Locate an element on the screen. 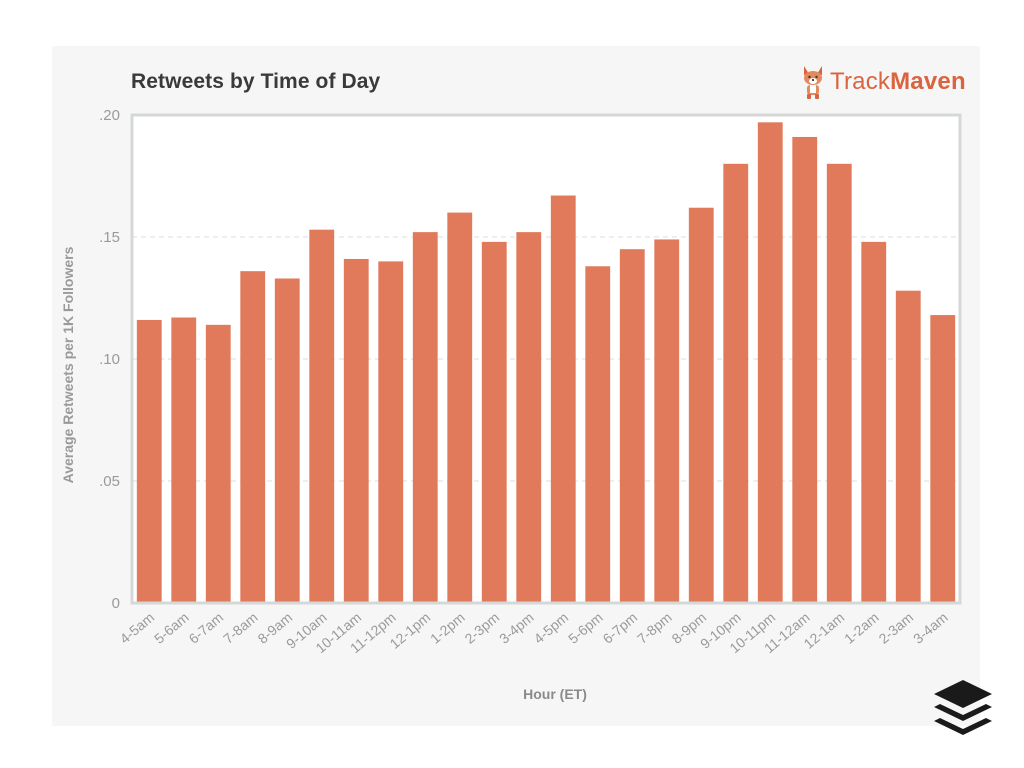 This screenshot has width=1024, height=768. bar-5-6pm is located at coordinates (598, 434).